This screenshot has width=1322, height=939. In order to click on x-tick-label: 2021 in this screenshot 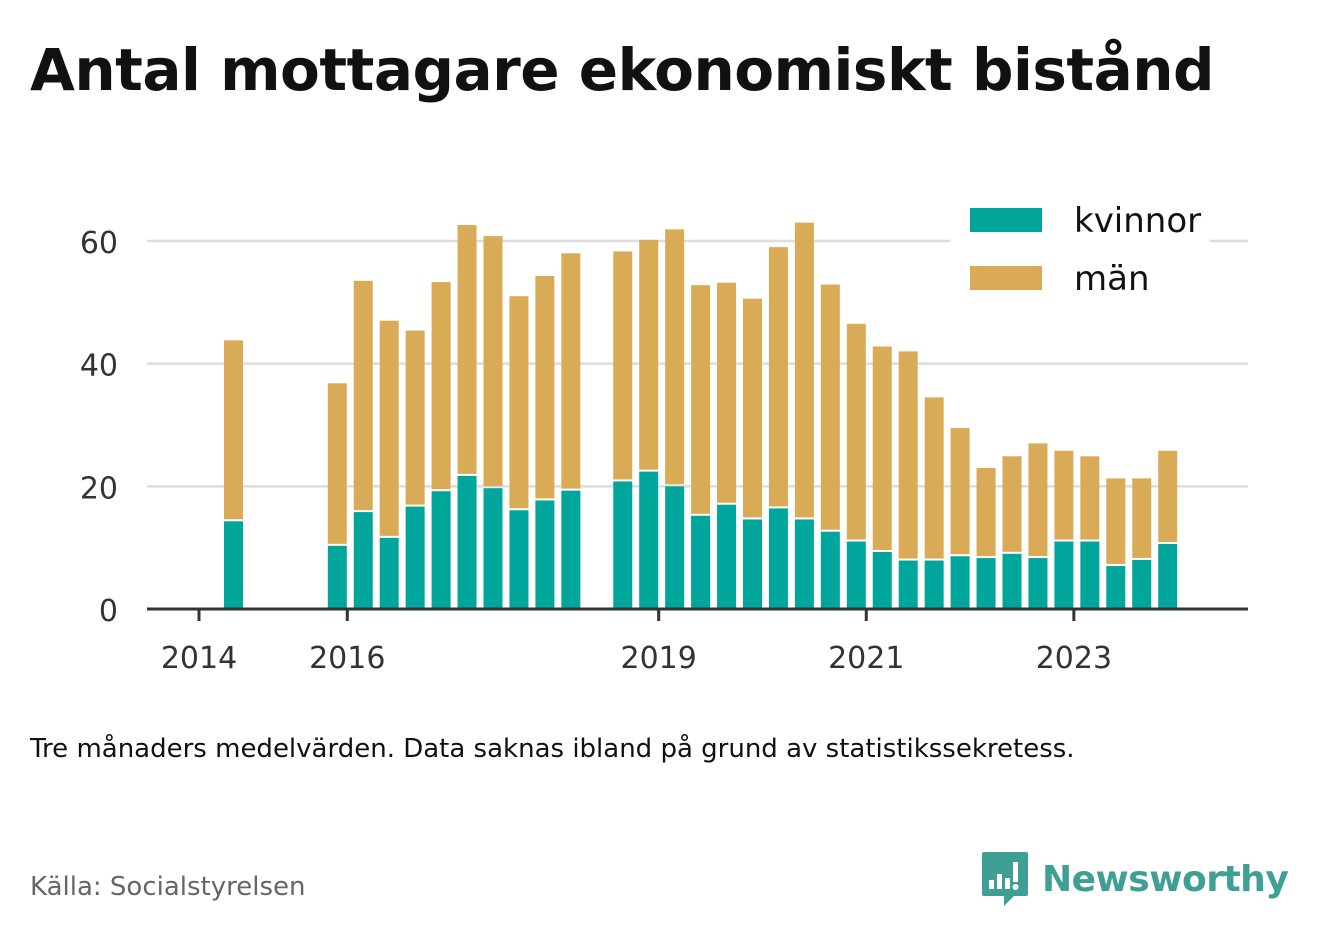, I will do `click(866, 658)`.